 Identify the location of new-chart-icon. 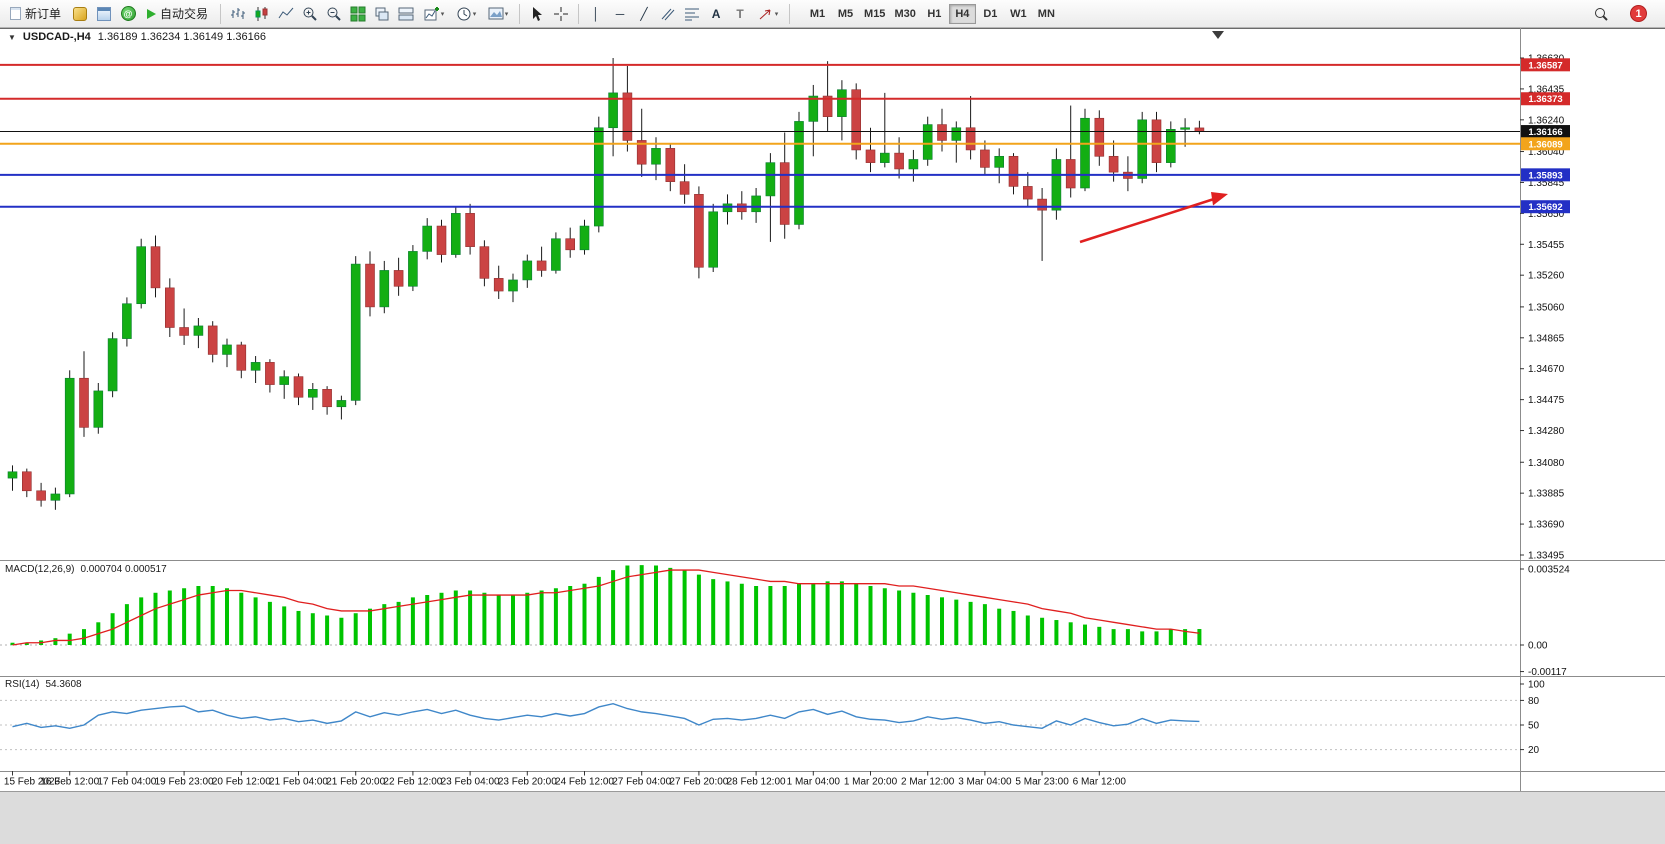
(431, 13).